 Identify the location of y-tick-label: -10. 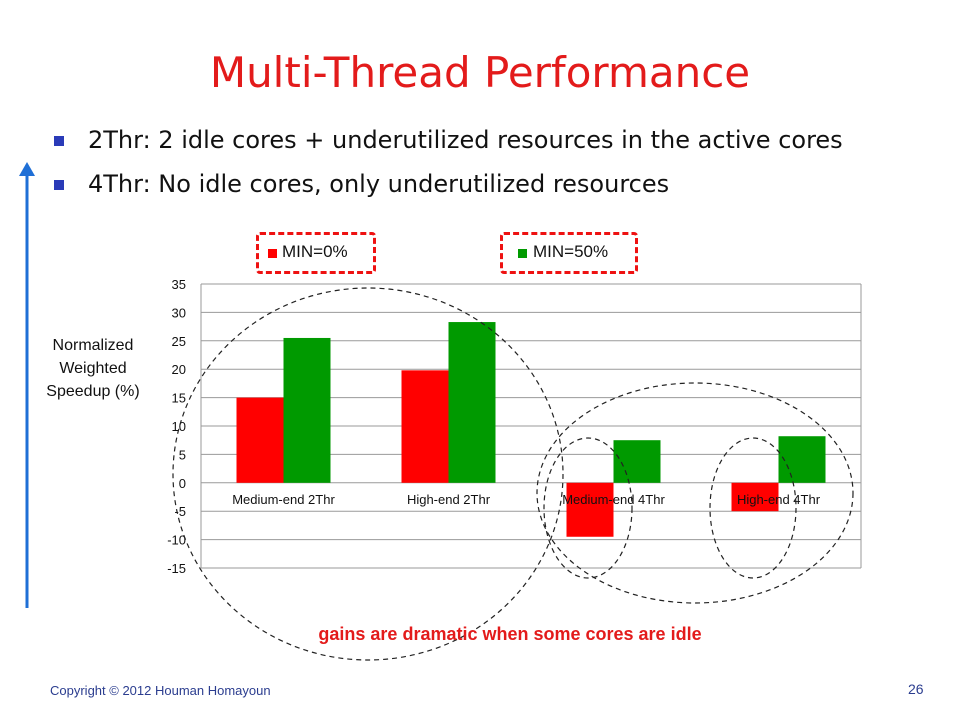
(176, 540).